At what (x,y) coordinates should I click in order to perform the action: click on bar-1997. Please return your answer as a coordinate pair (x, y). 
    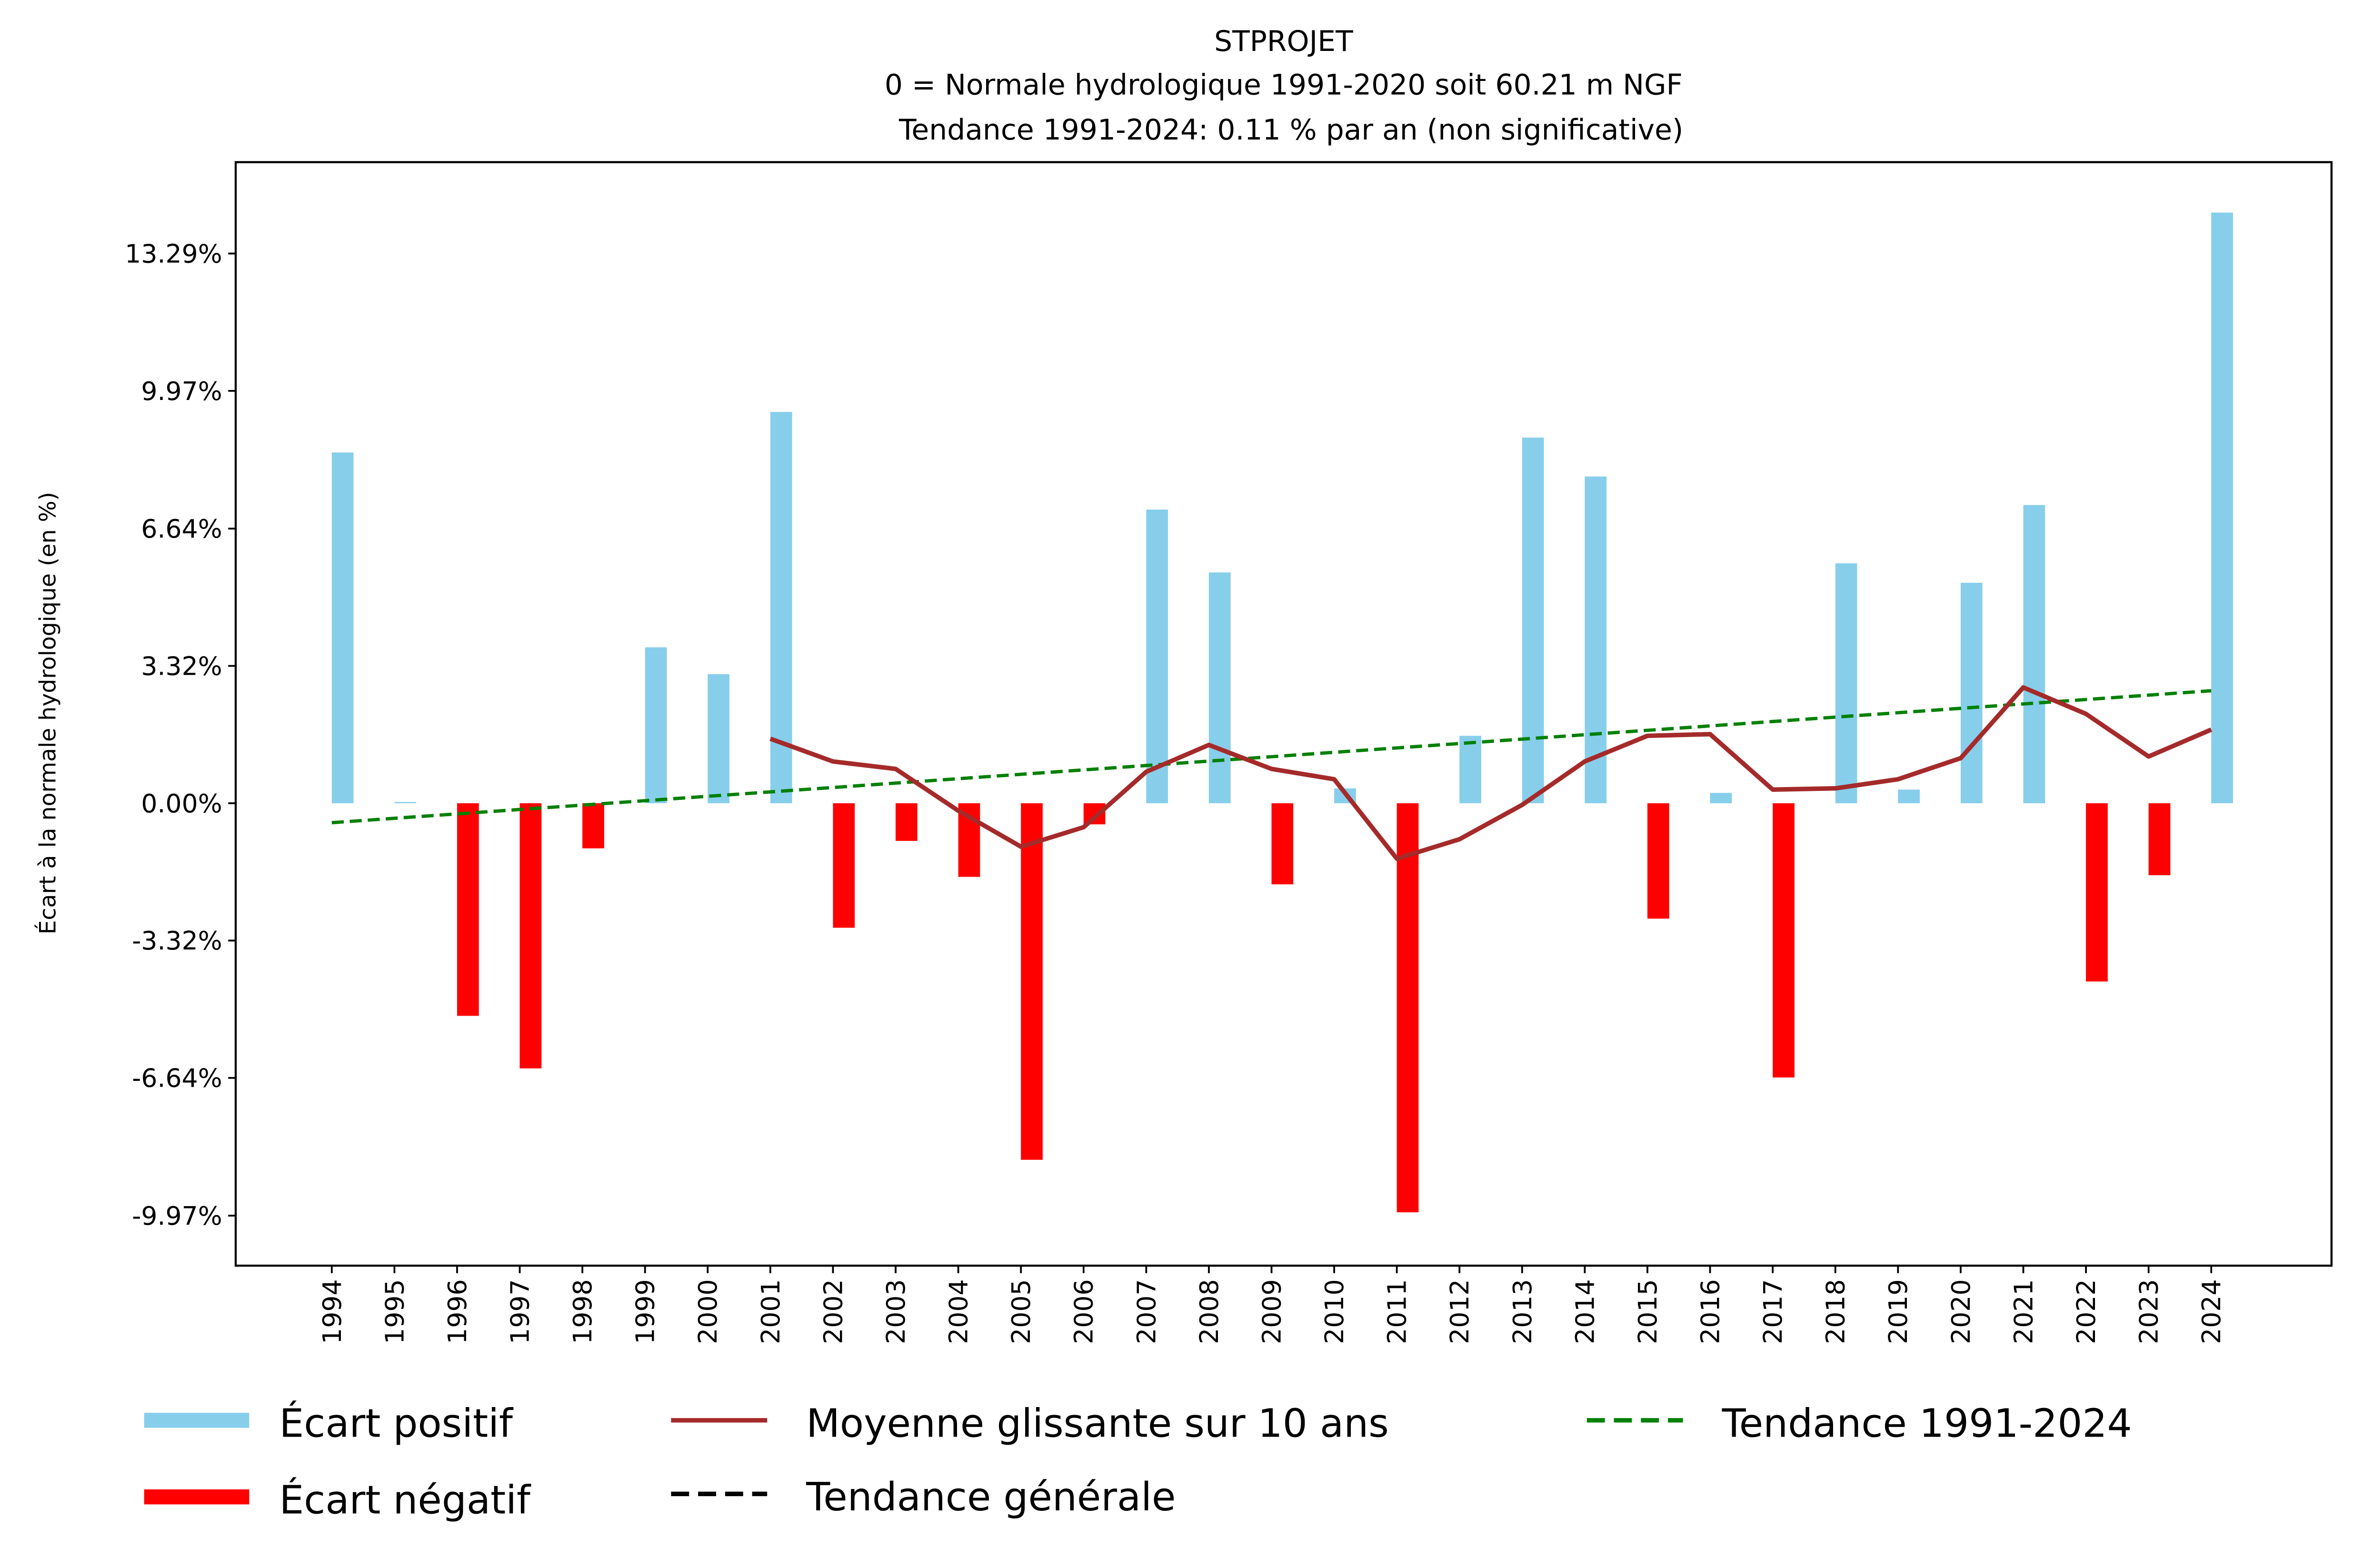
    Looking at the image, I should click on (530, 936).